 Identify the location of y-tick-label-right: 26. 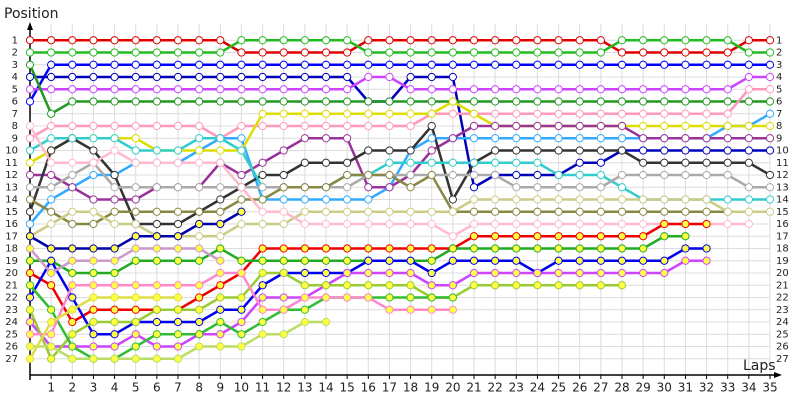
(782, 347).